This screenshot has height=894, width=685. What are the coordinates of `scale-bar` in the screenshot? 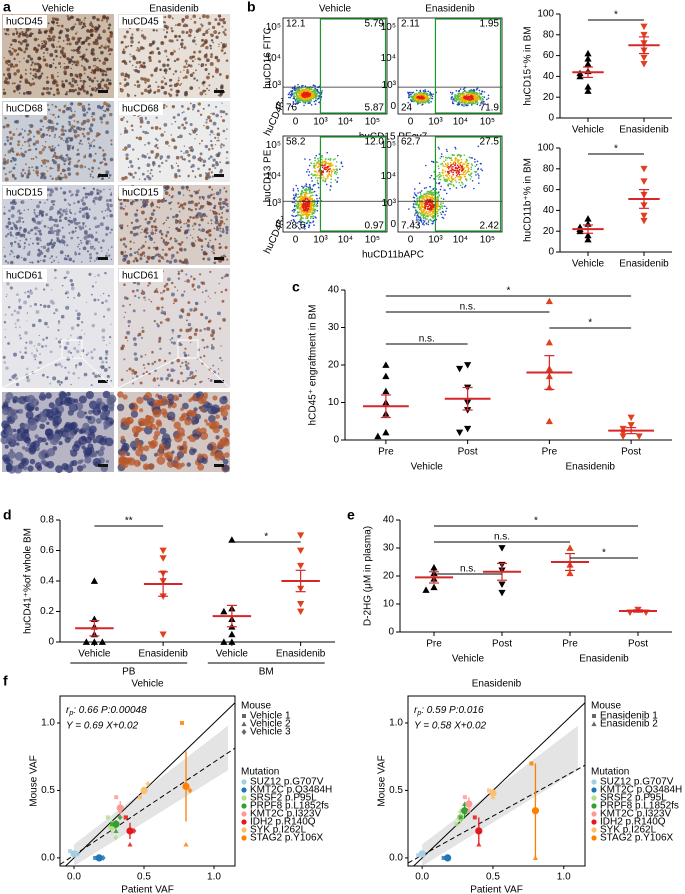 It's located at (219, 175).